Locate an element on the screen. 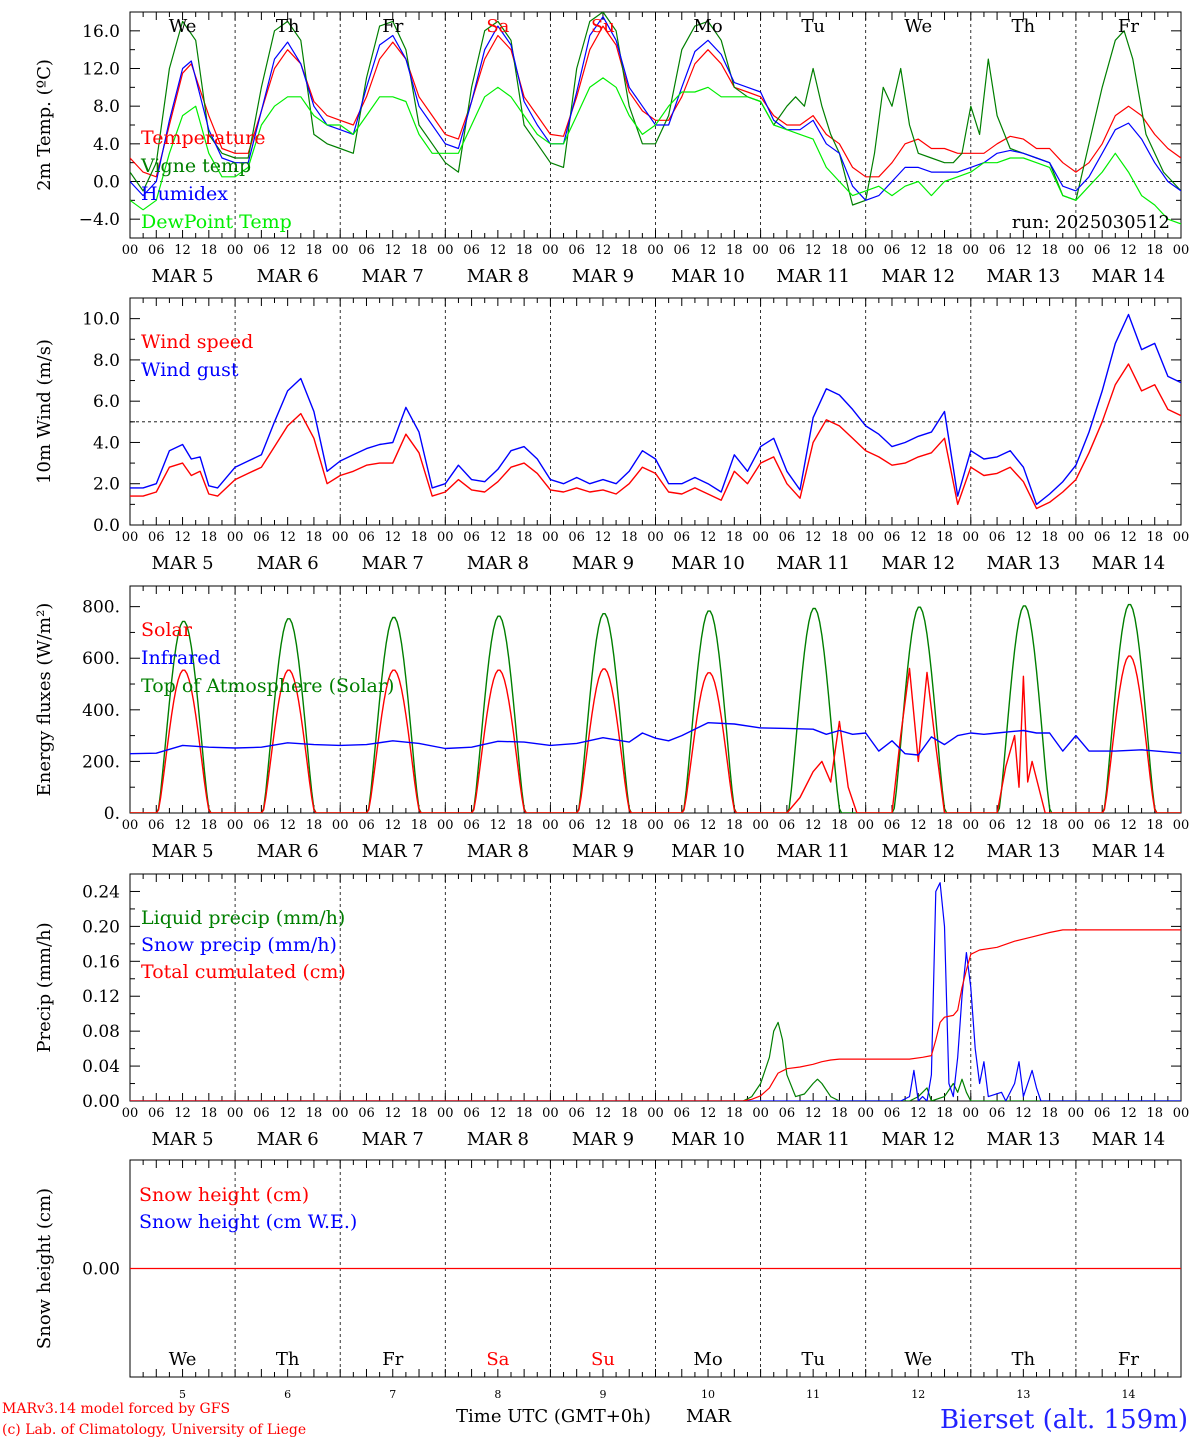 The image size is (1194, 1440). legend-entry: Temperature is located at coordinates (203, 138).